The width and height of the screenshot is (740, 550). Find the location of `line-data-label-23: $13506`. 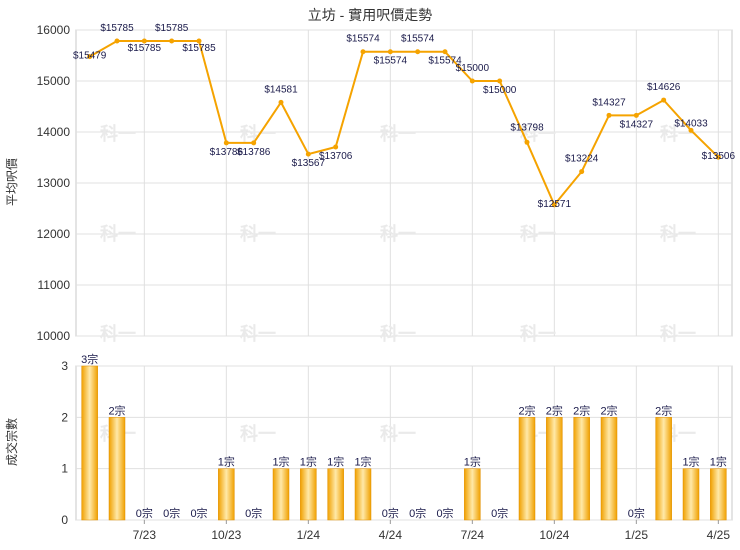

line-data-label-23: $13506 is located at coordinates (719, 156).